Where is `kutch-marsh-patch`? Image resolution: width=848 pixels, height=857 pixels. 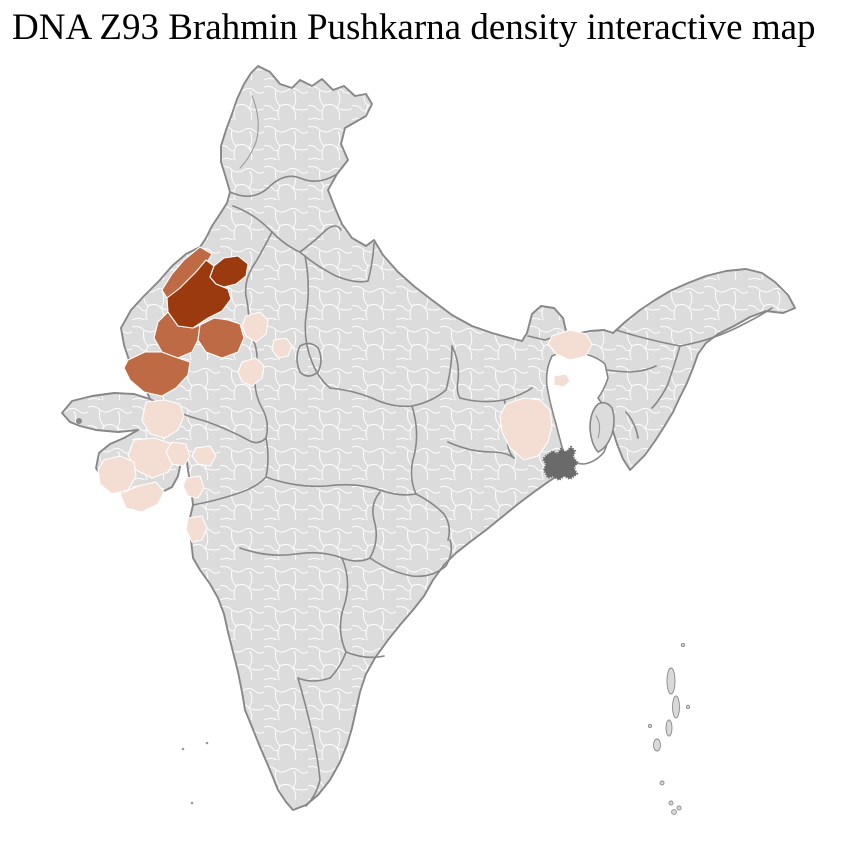
kutch-marsh-patch is located at coordinates (79, 421).